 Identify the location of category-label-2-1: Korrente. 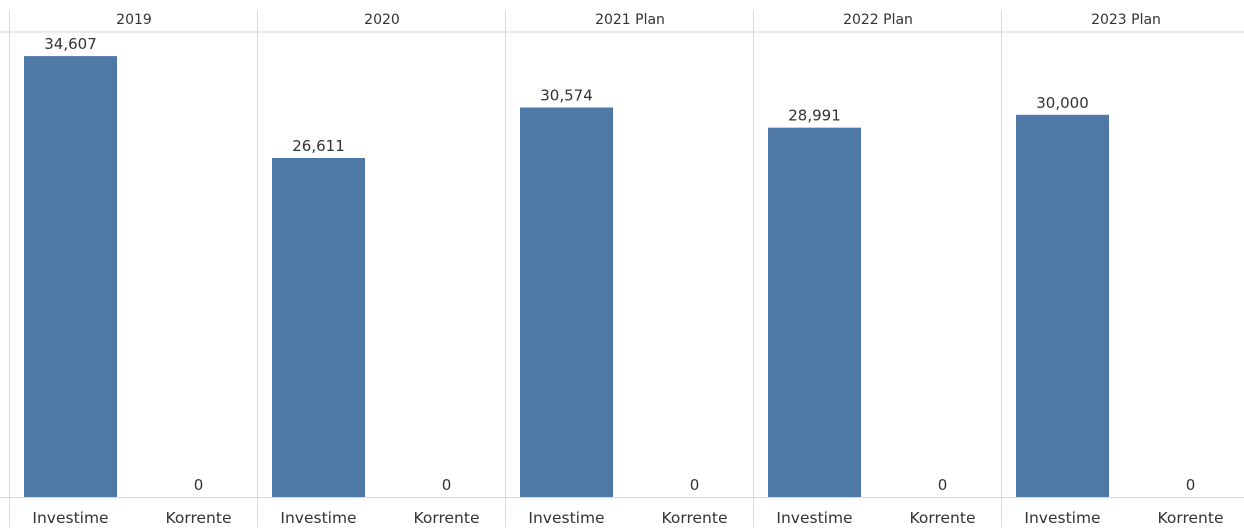
(695, 518).